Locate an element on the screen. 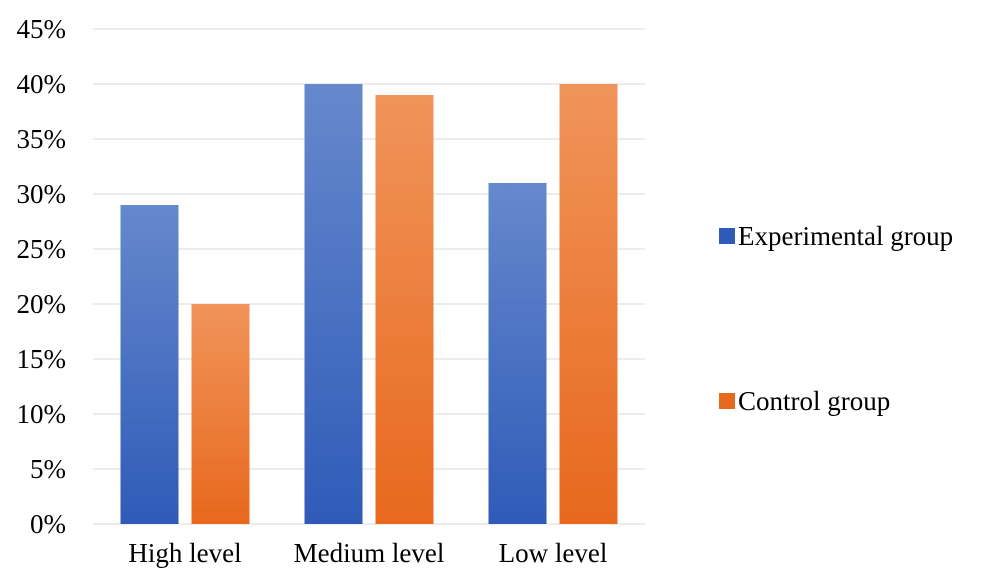 The height and width of the screenshot is (581, 985). x-tick-label: High level is located at coordinates (184, 553).